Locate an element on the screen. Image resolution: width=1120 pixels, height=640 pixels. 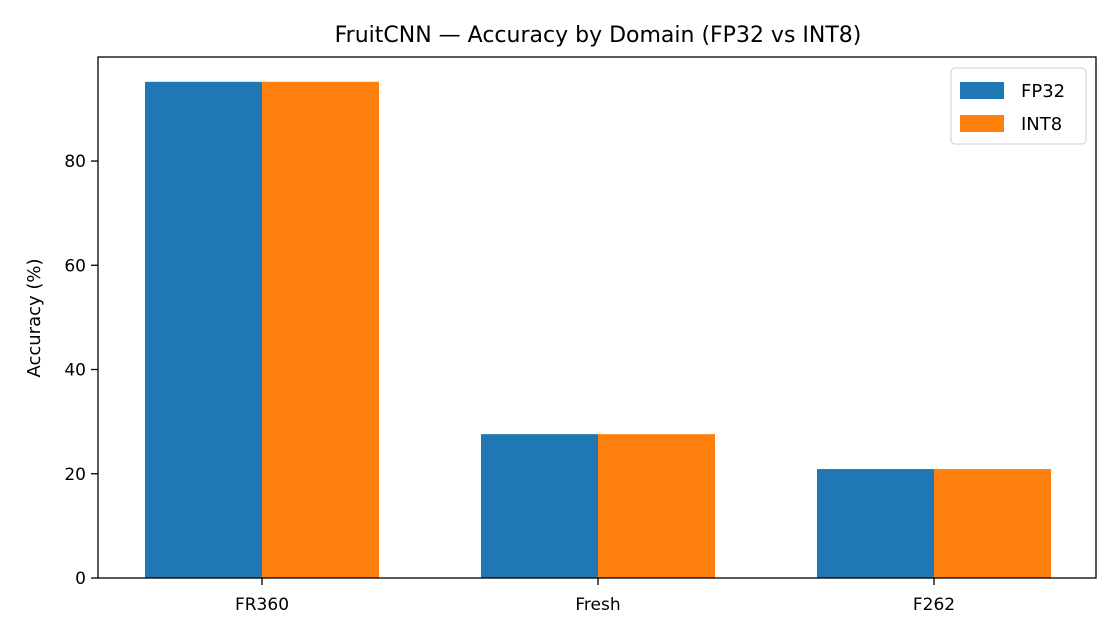
legend-swatch-fp32 is located at coordinates (982, 90).